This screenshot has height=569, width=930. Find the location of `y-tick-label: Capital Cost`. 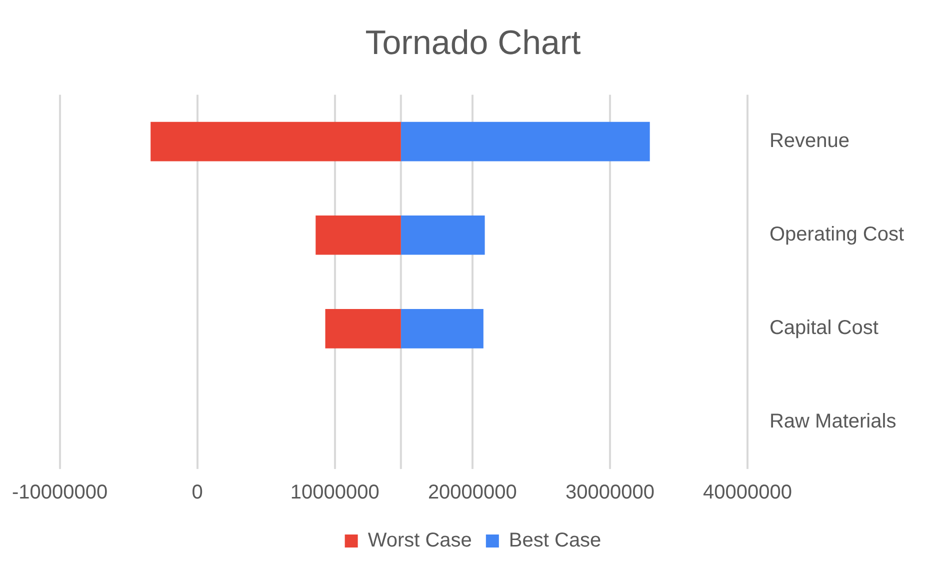

y-tick-label: Capital Cost is located at coordinates (824, 328).